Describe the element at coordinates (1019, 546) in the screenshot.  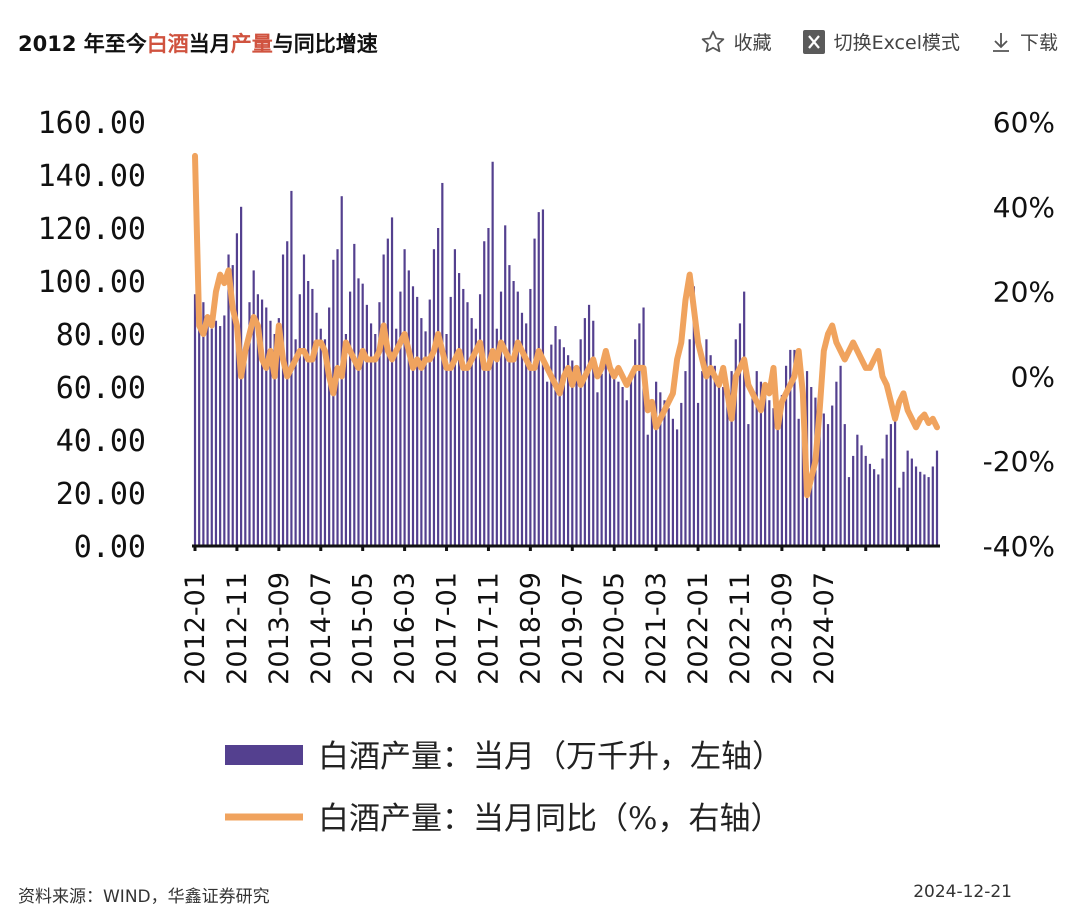
I see `right-tick-label: -40%` at that location.